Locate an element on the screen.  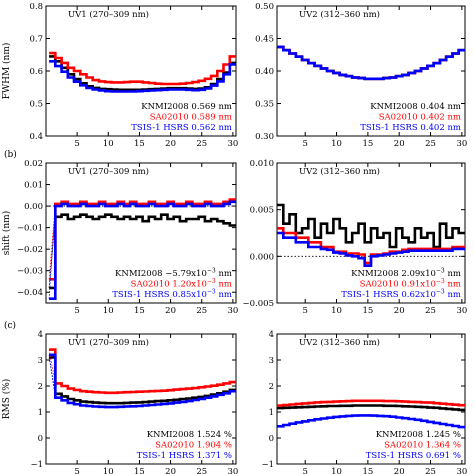
legend-entry: KNMI2008 0.569 nm is located at coordinates (186, 107).